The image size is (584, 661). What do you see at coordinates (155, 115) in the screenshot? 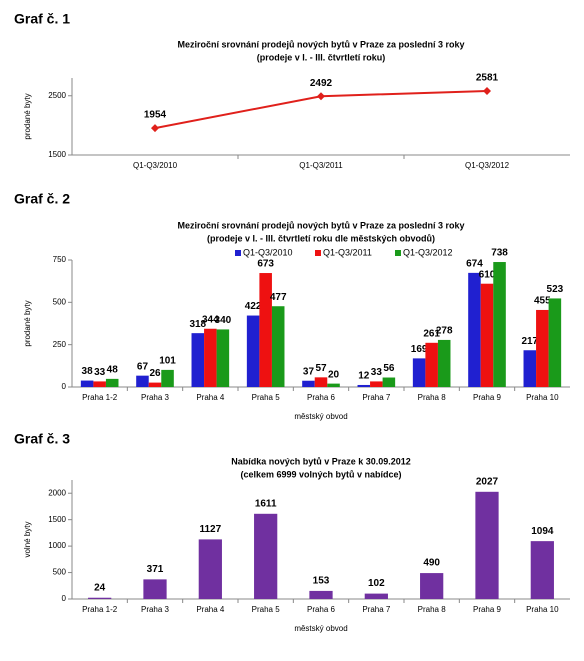
I see `data-label: 1954` at bounding box center [155, 115].